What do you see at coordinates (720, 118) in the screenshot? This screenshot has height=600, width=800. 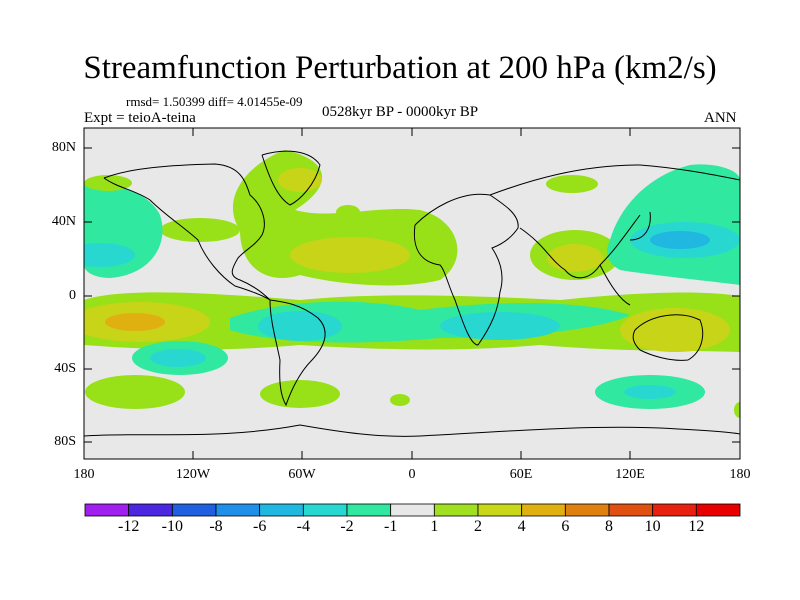 I see `season-label: ANN` at bounding box center [720, 118].